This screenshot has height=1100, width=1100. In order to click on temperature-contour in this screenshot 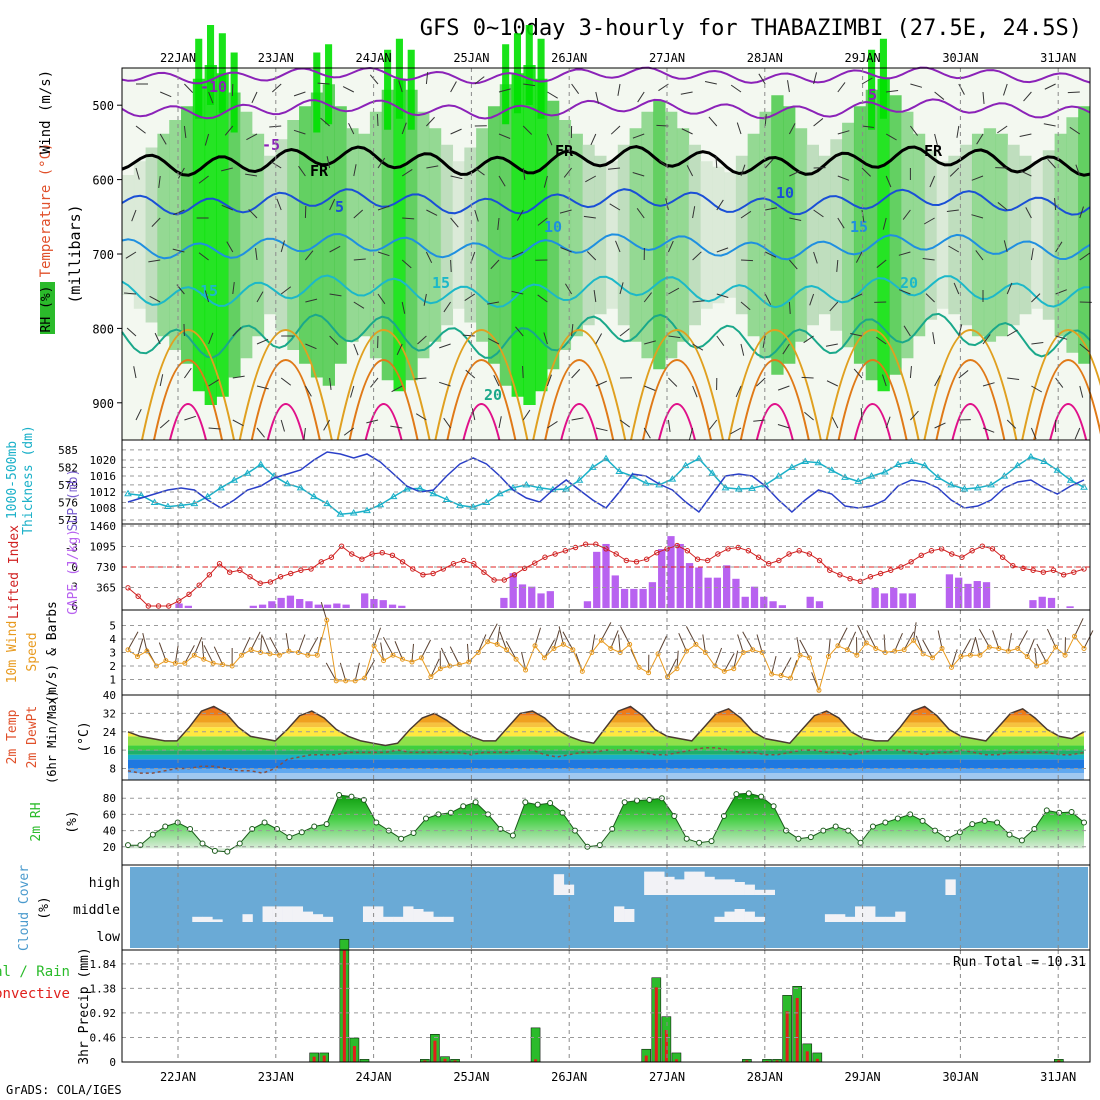, I will do `click(606, 161)`.